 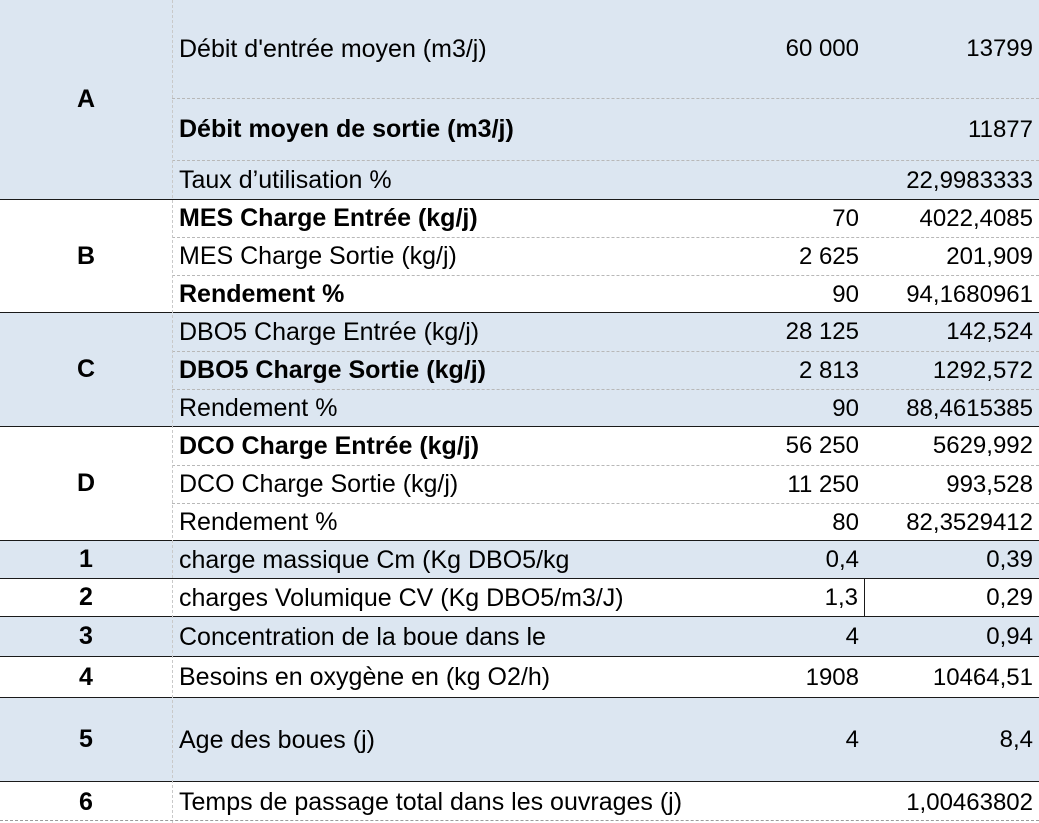 What do you see at coordinates (605, 637) in the screenshot?
I see `table-row: Concentration de la boue dans le 4 0,94` at bounding box center [605, 637].